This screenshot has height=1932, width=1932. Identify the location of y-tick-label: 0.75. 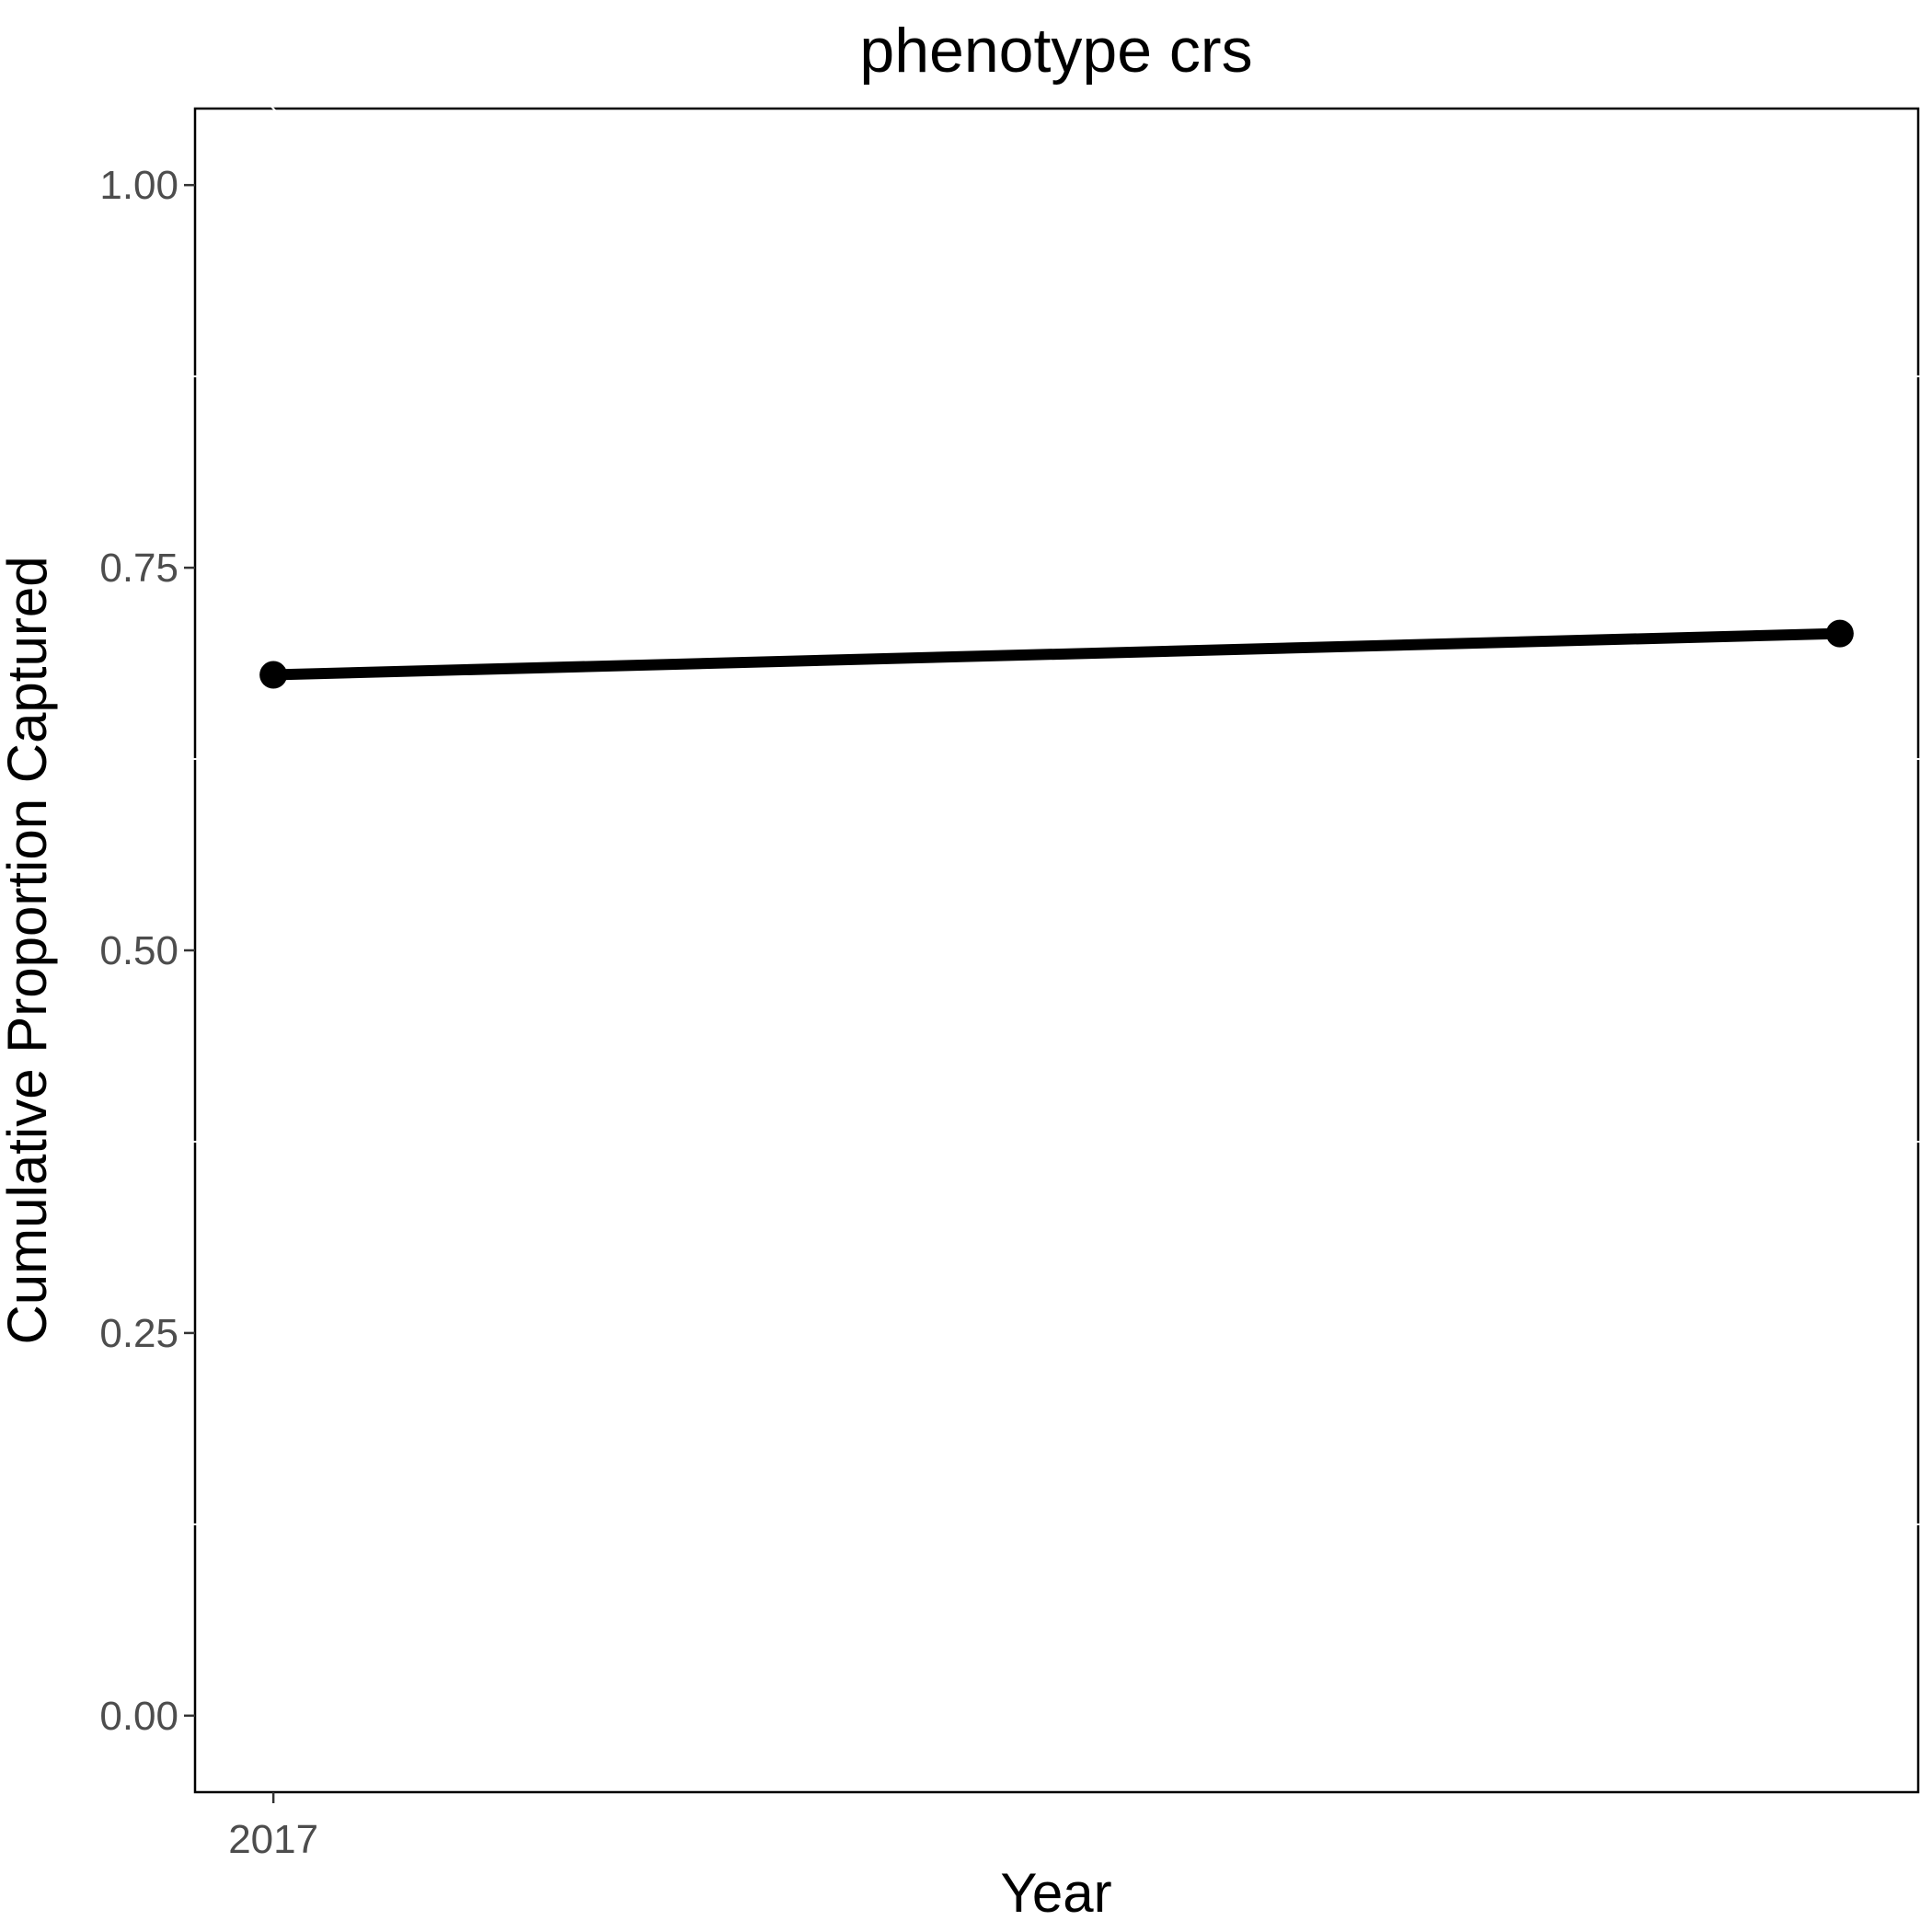
(138, 568).